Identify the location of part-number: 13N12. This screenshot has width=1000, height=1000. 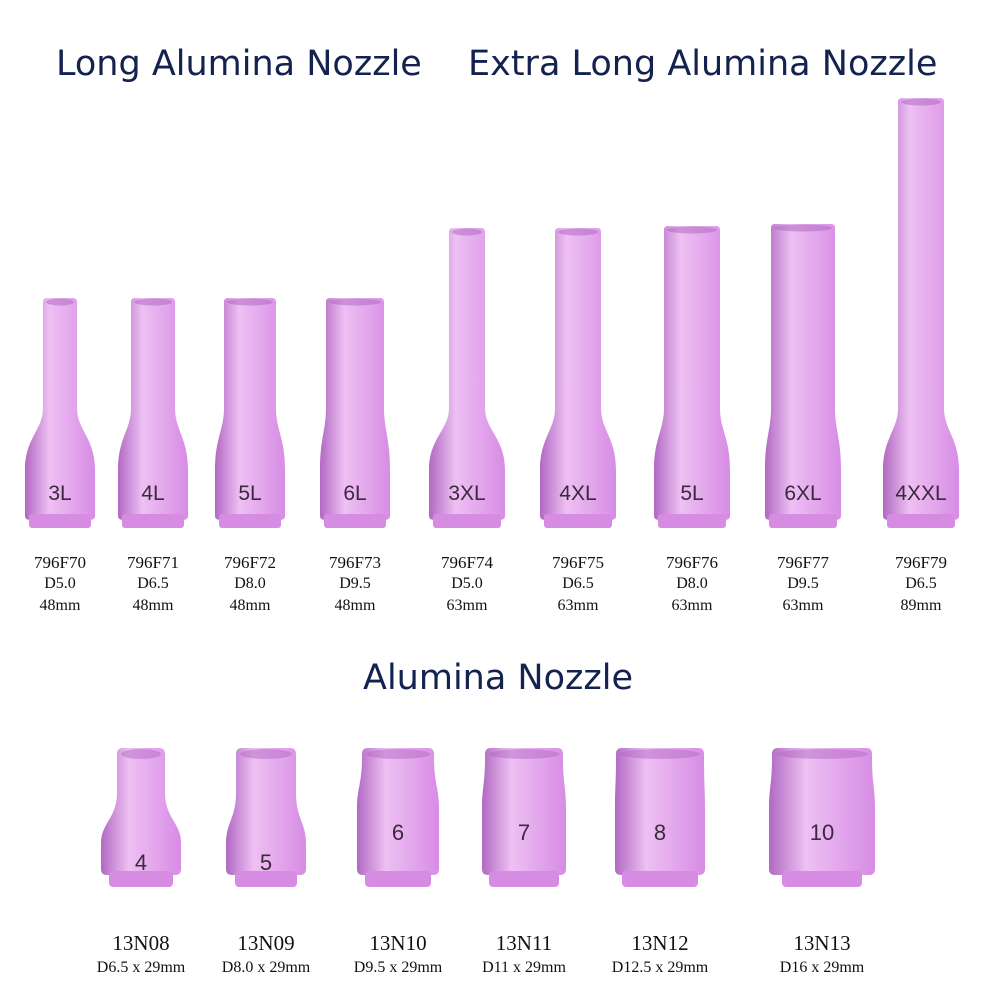
(659, 943).